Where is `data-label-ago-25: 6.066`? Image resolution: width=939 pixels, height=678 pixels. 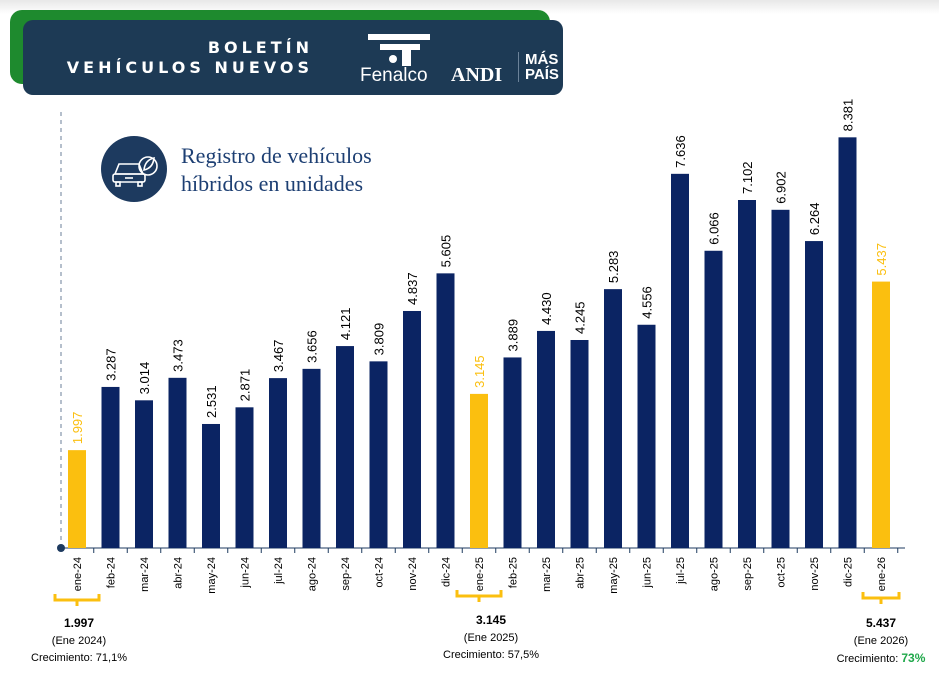
data-label-ago-25: 6.066 is located at coordinates (714, 228).